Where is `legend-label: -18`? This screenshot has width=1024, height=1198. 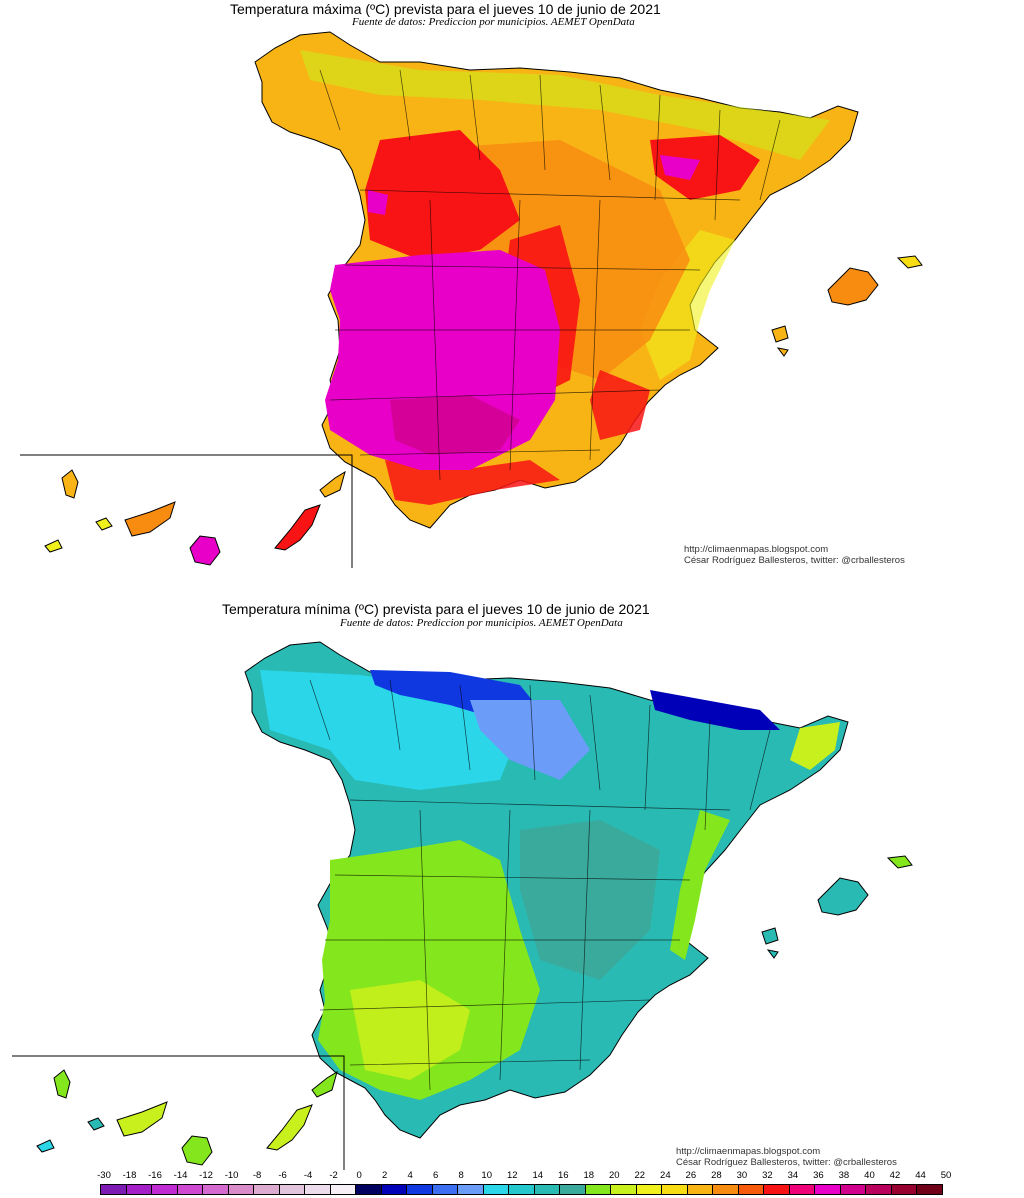 legend-label: -18 is located at coordinates (129, 1175).